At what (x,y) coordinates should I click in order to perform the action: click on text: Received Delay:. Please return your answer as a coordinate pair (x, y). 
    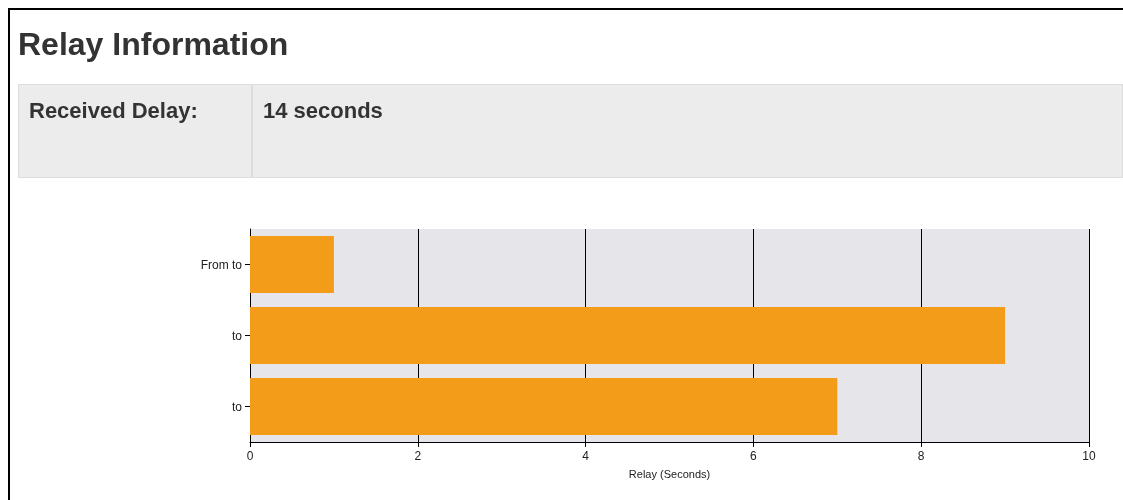
    Looking at the image, I should click on (136, 131).